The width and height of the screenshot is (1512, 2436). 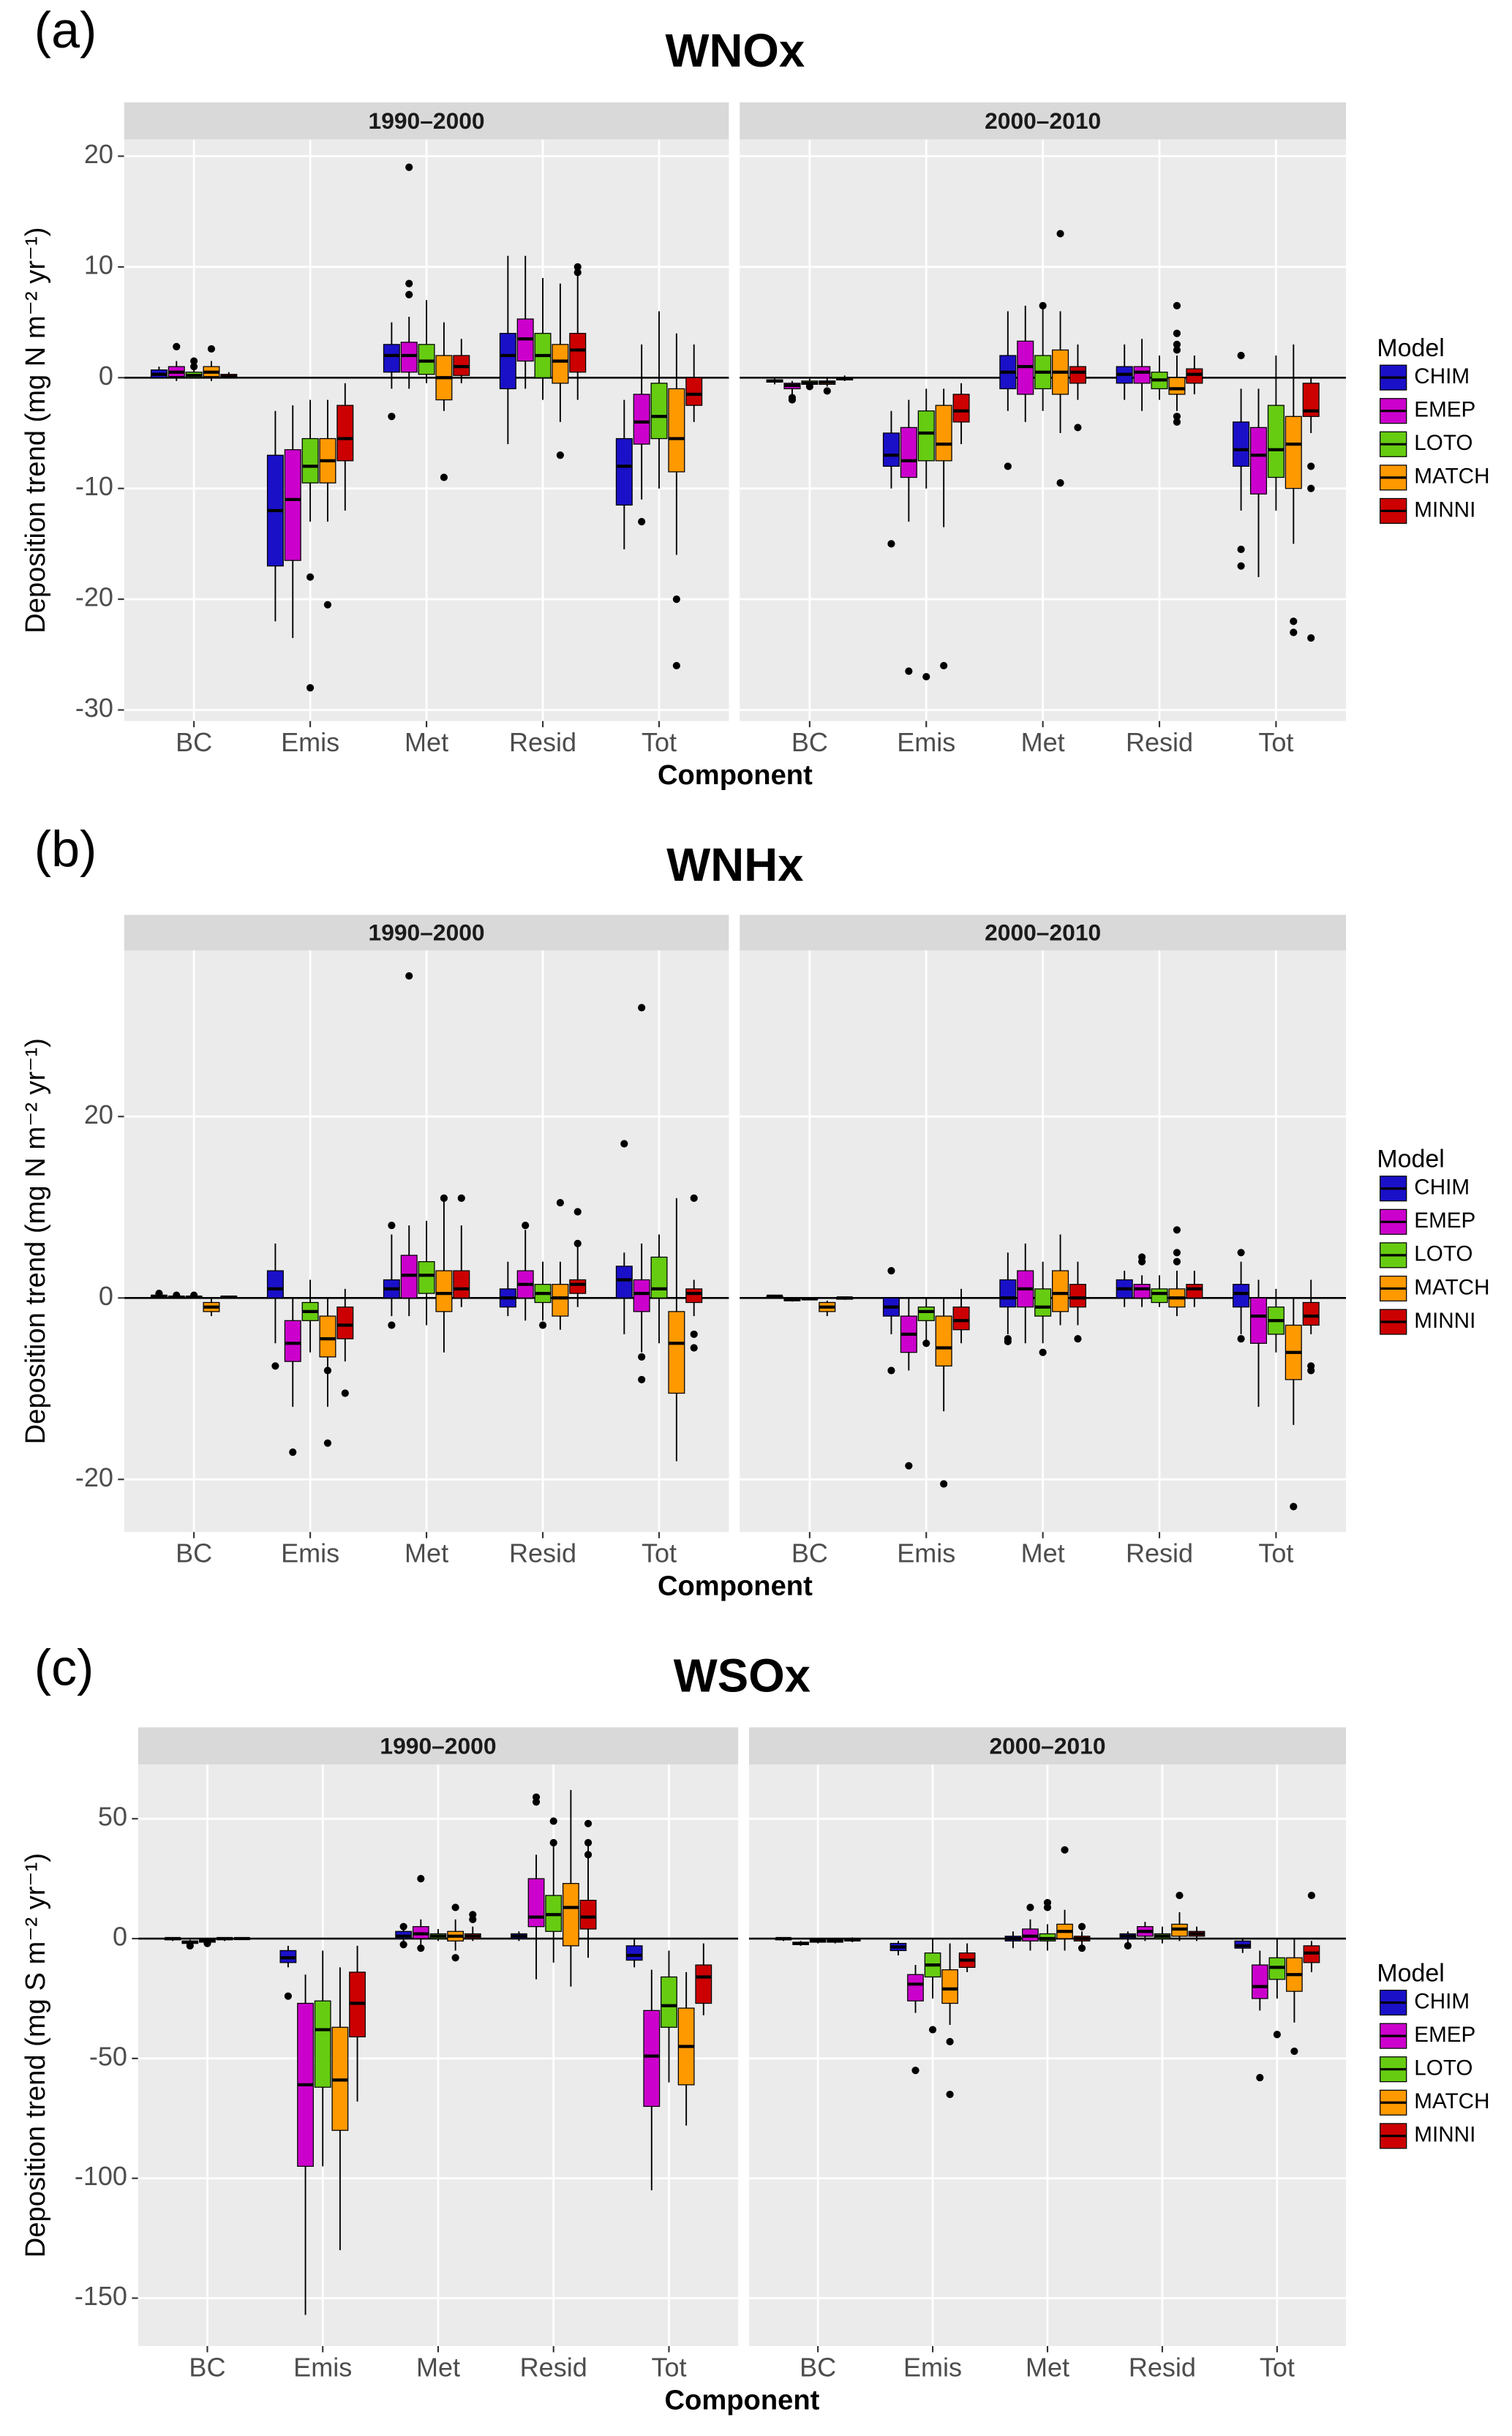 What do you see at coordinates (94, 597) in the screenshot?
I see `y-tick-label: -20` at bounding box center [94, 597].